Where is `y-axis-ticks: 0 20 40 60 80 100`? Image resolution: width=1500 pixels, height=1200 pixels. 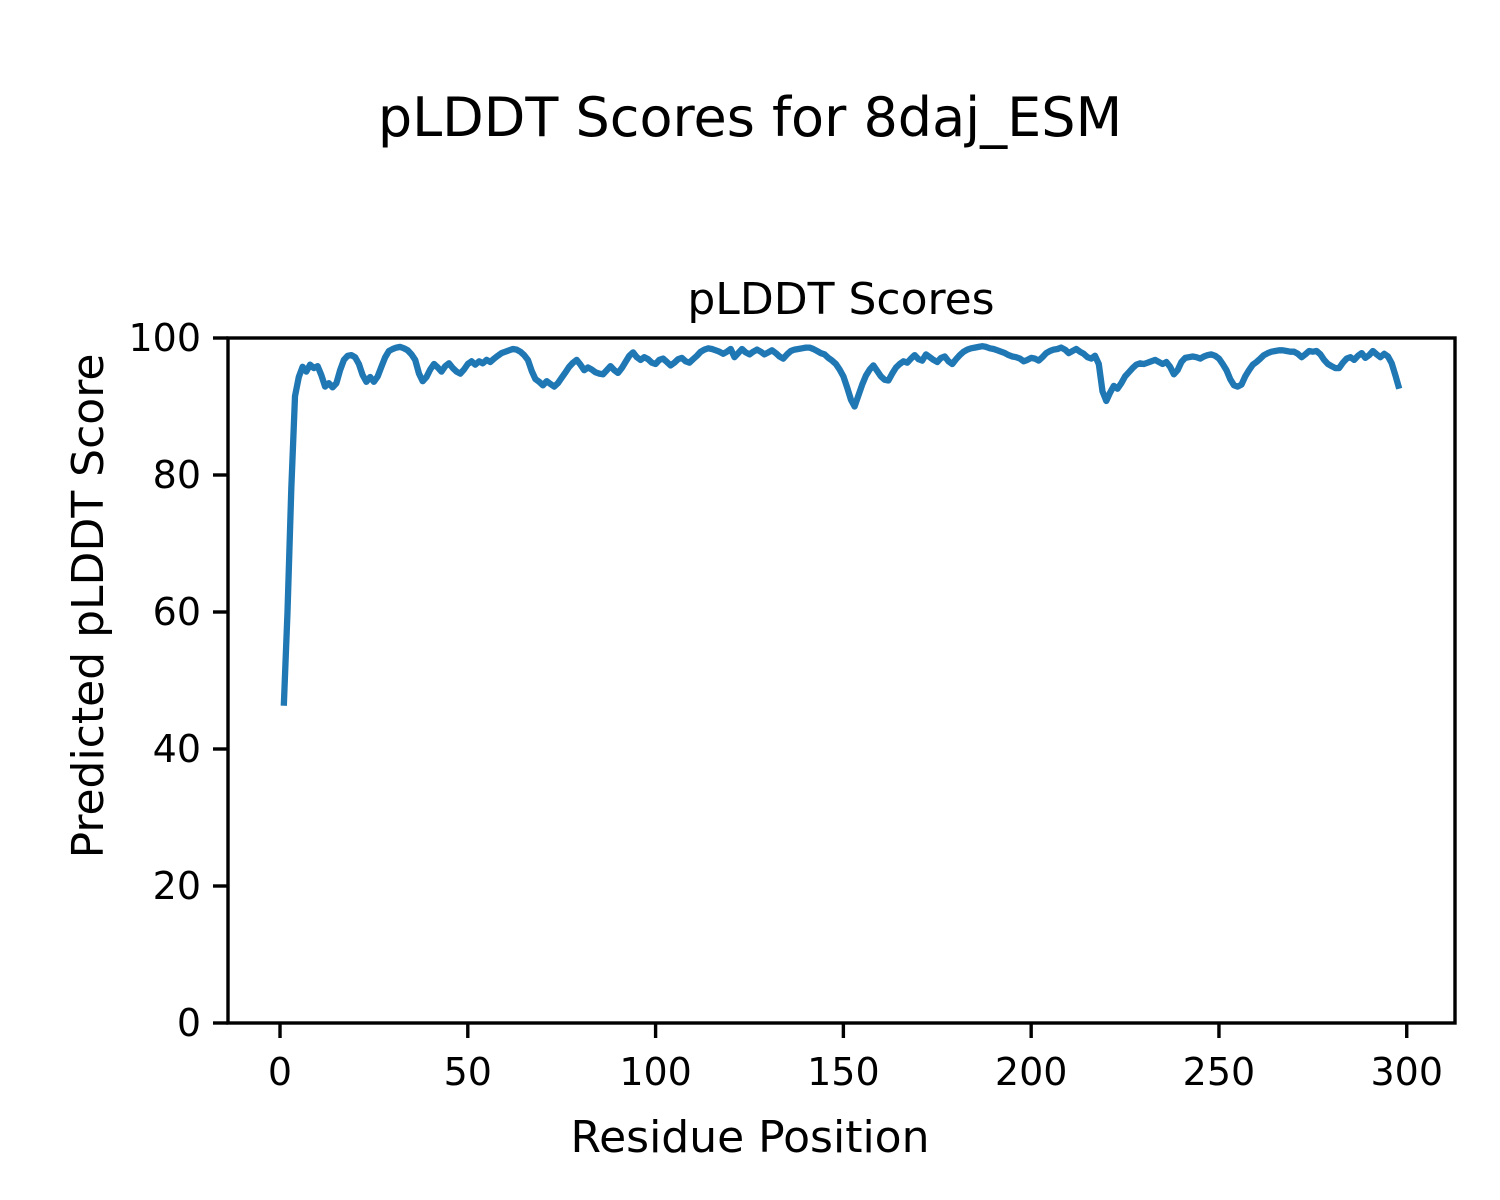 y-axis-ticks: 0 20 40 60 80 100 is located at coordinates (178, 680).